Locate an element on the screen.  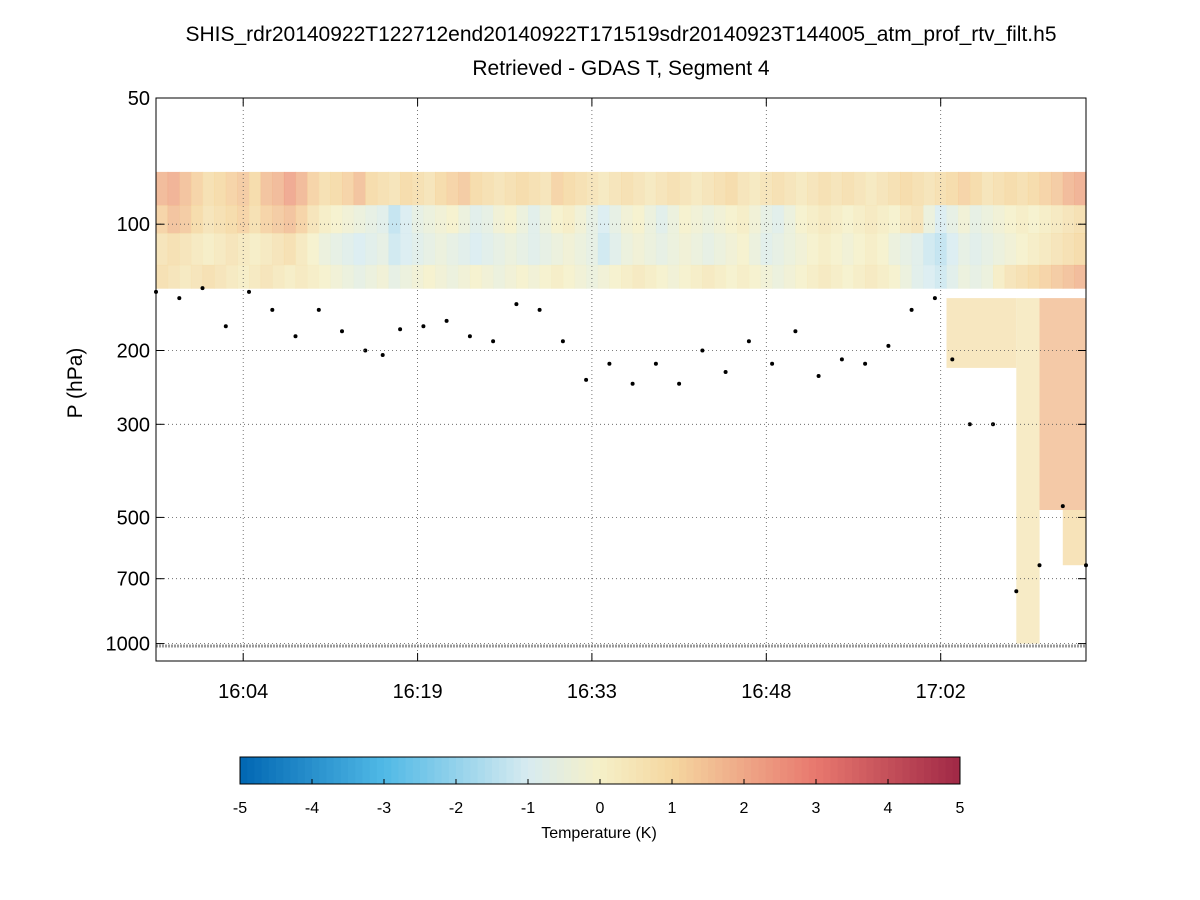
y-tick-label: 500 is located at coordinates (133, 518).